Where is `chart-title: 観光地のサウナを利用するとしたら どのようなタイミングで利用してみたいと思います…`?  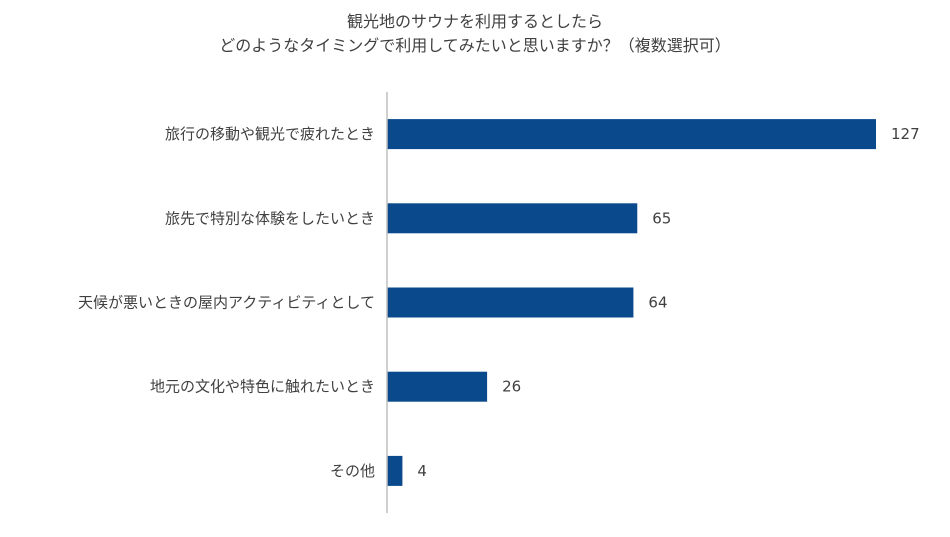 chart-title: 観光地のサウナを利用するとしたら どのようなタイミングで利用してみたいと思います… is located at coordinates (475, 34).